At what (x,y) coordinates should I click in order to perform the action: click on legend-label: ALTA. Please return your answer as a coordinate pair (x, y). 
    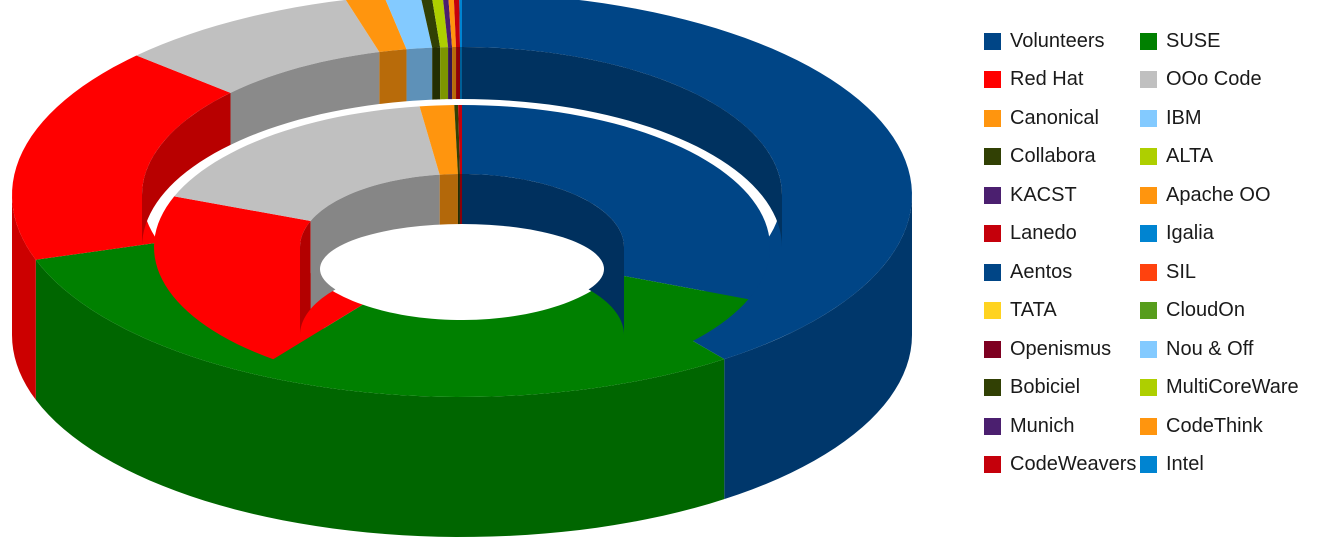
    Looking at the image, I should click on (1190, 156).